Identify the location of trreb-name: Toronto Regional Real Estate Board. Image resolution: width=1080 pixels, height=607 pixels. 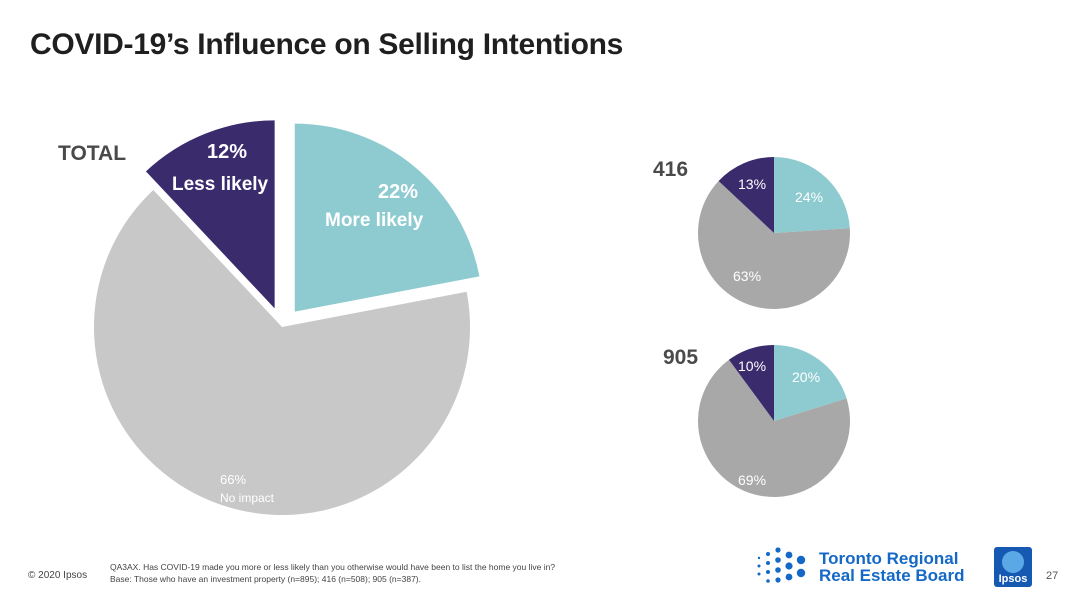
(892, 567).